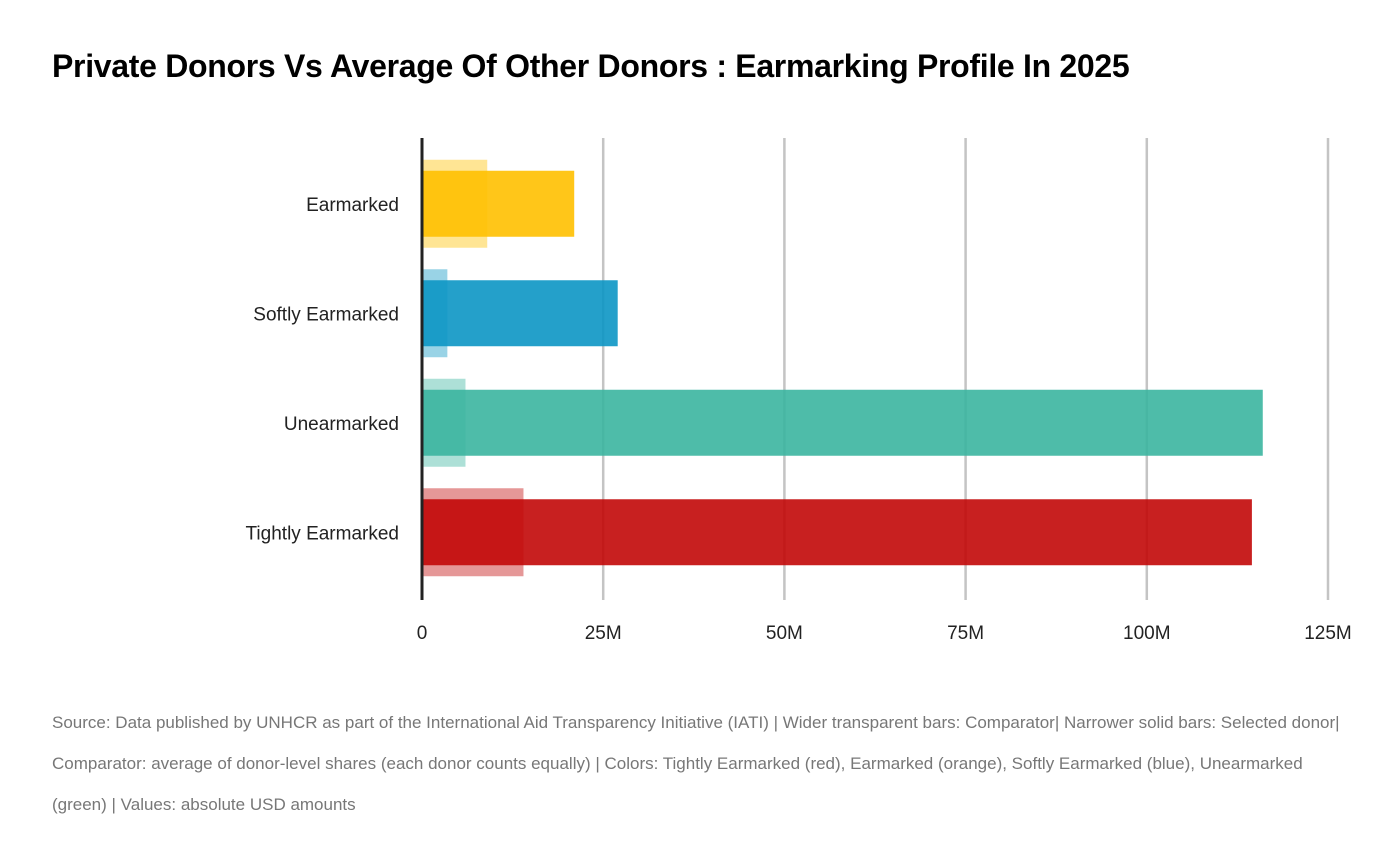 Image resolution: width=1400 pixels, height=866 pixels. I want to click on y-category-label: Unearmarked, so click(341, 424).